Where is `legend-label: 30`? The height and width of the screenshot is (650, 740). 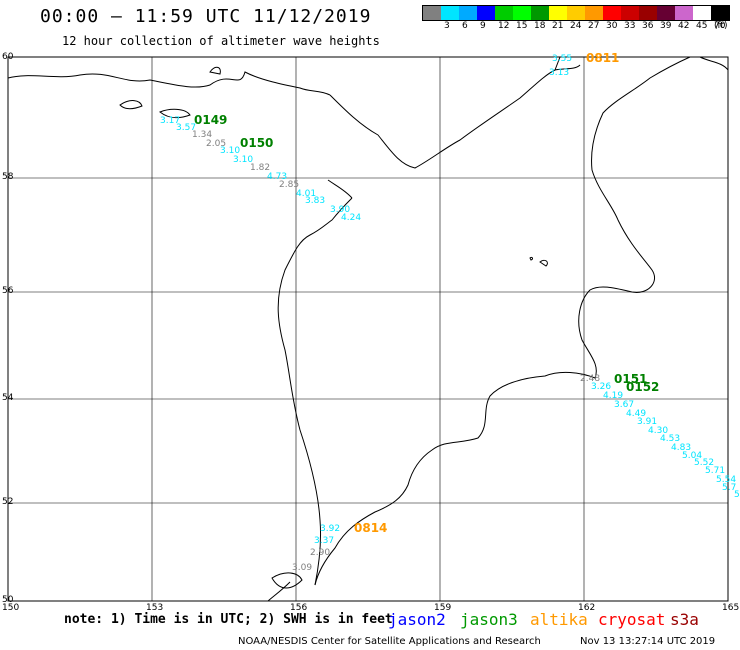
legend-label: 30 is located at coordinates (612, 26).